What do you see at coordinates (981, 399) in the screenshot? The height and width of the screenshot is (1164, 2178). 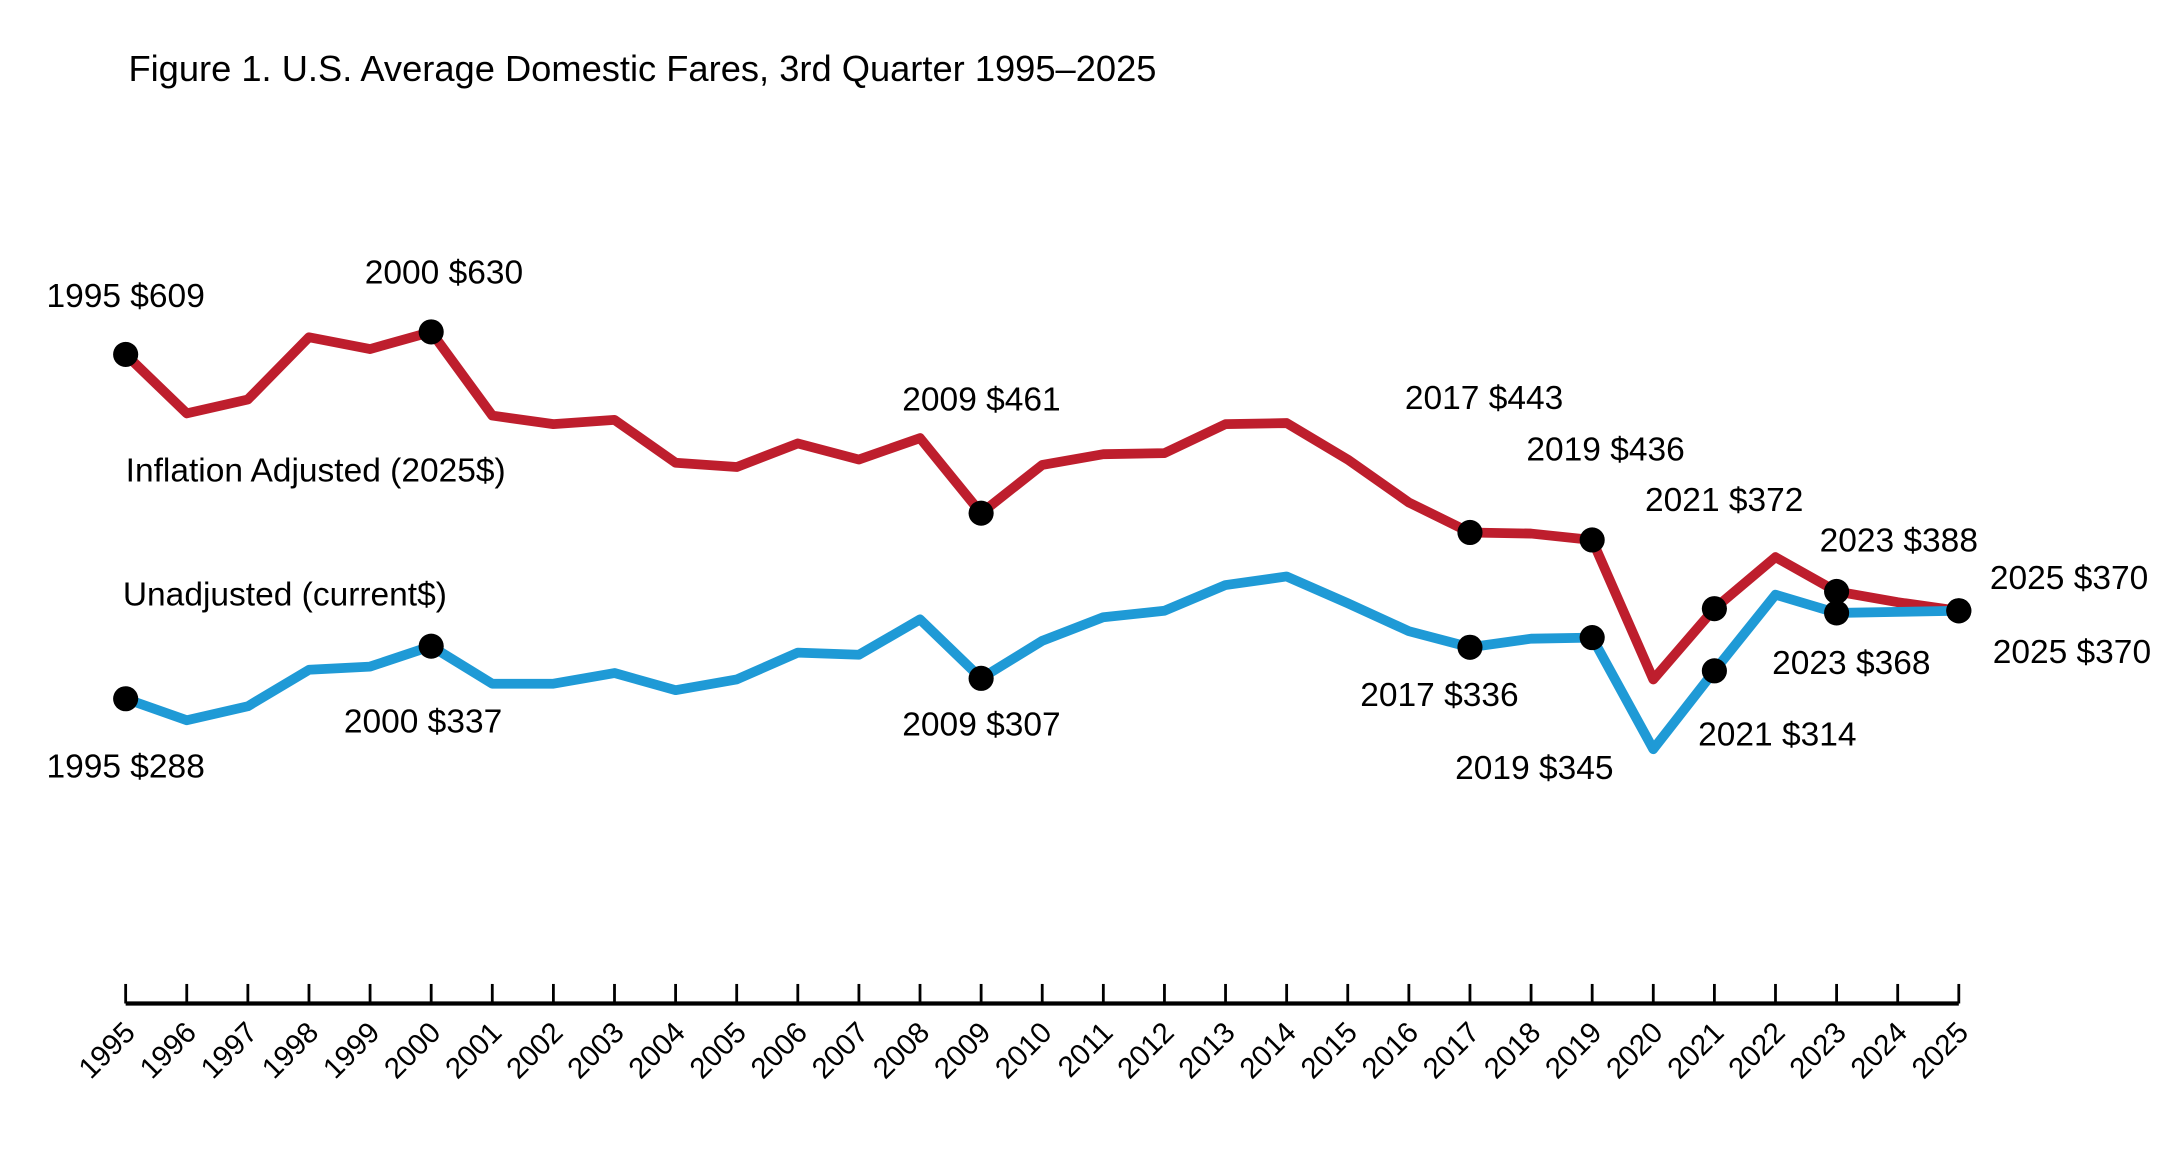 I see `data-label-0-2009: 2009 $461` at bounding box center [981, 399].